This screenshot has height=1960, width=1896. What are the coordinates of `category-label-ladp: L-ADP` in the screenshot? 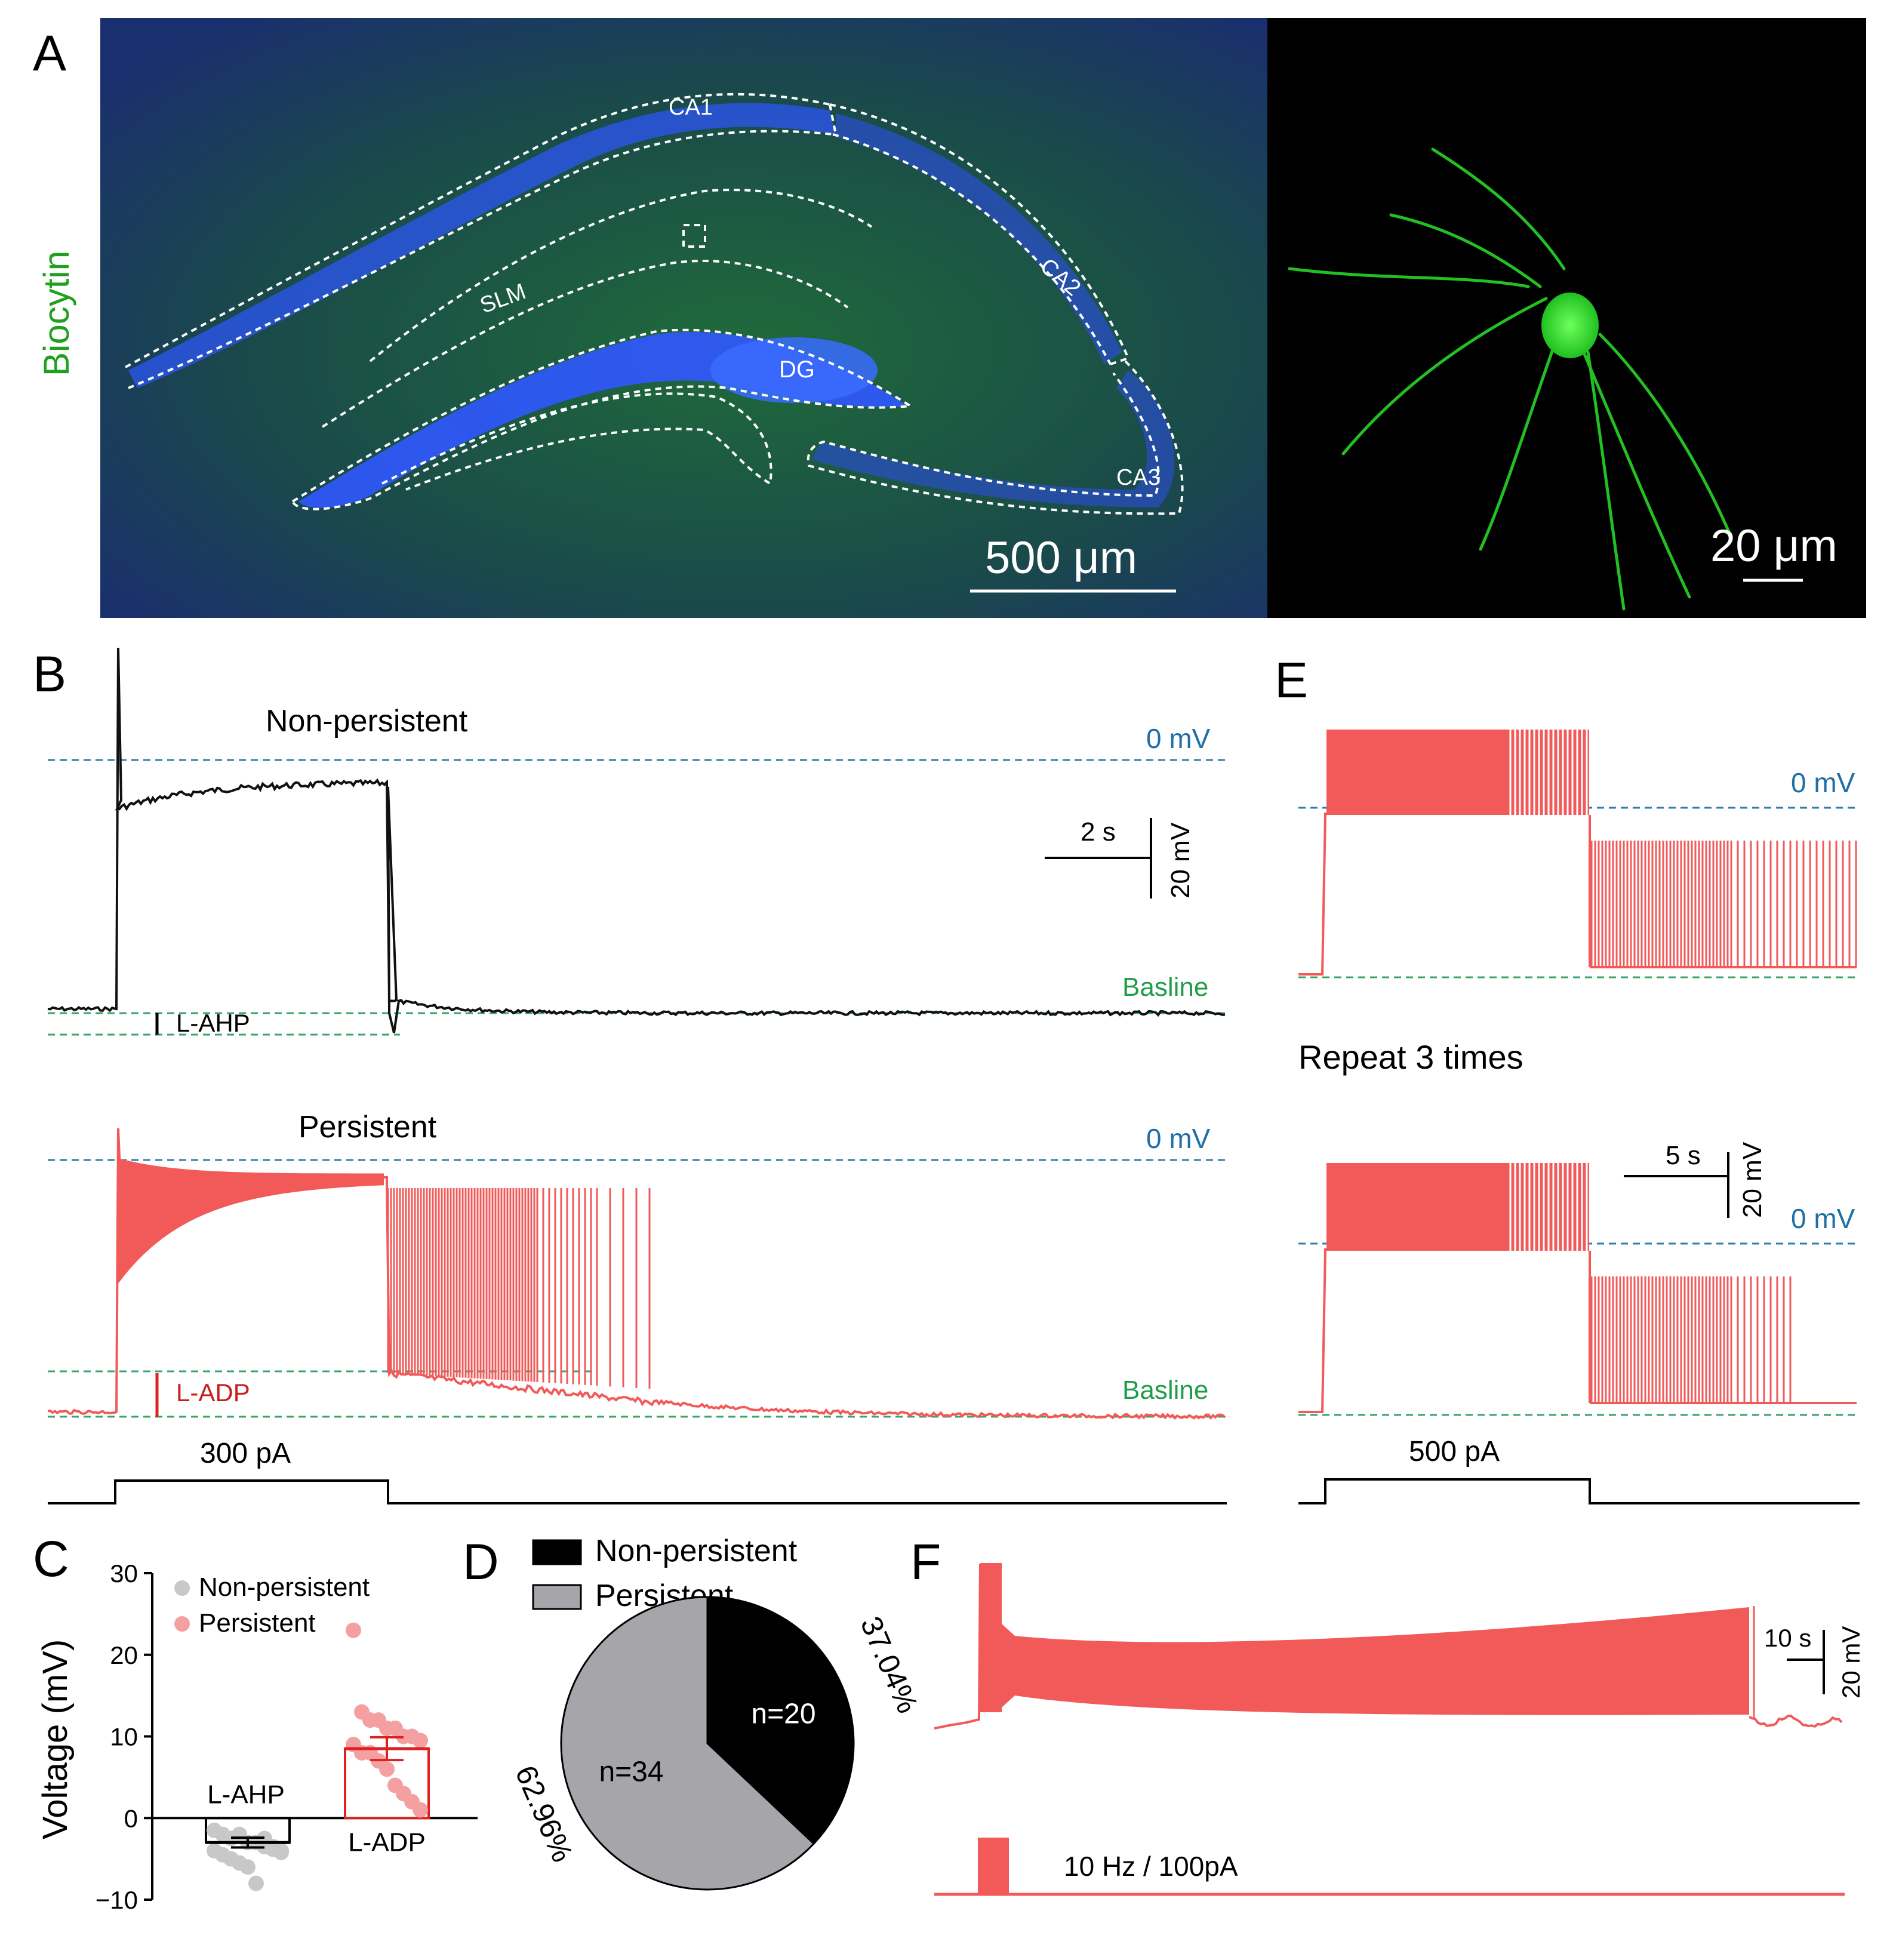 It's located at (387, 1842).